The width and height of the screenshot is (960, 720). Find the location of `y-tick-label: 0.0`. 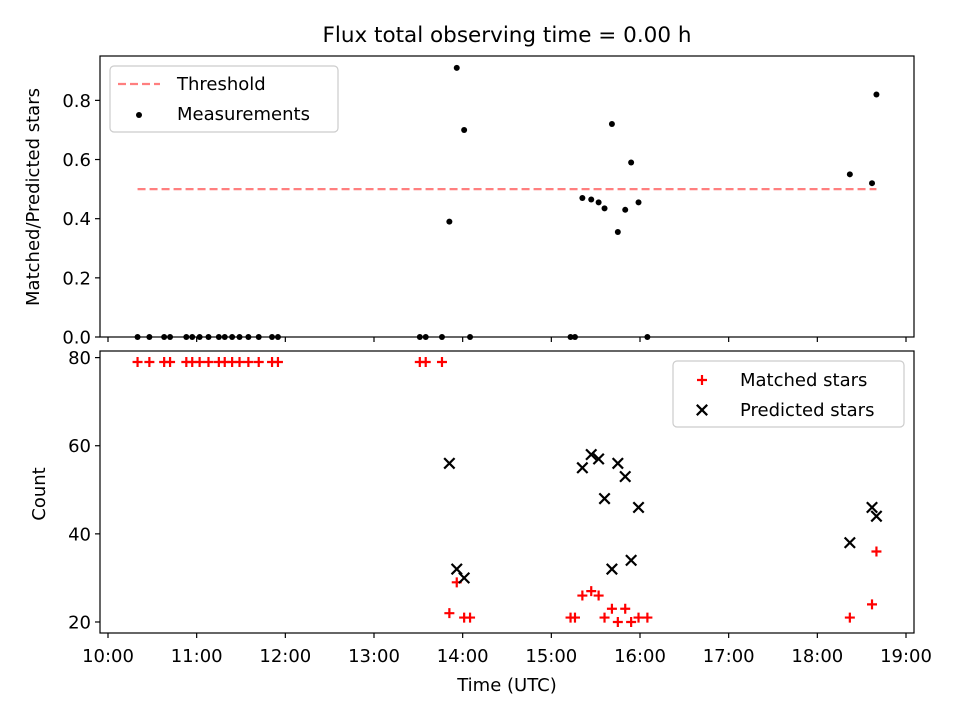

y-tick-label: 0.0 is located at coordinates (76, 338).